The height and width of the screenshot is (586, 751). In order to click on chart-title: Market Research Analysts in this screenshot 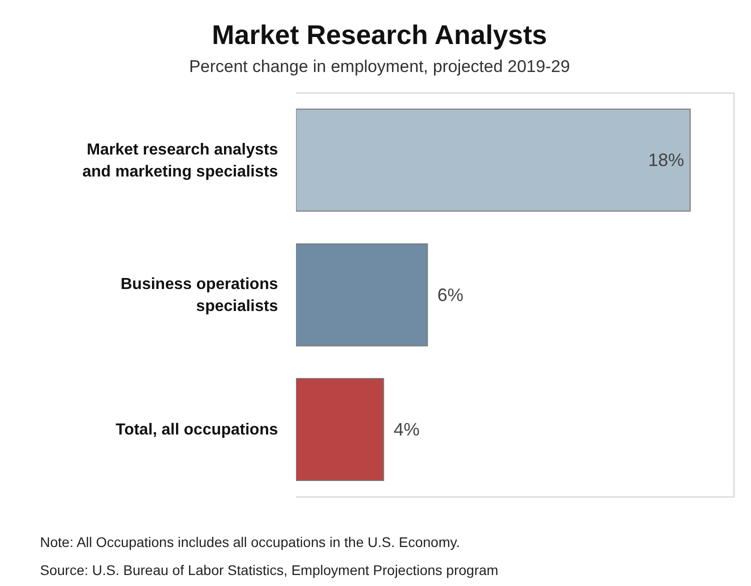, I will do `click(379, 35)`.